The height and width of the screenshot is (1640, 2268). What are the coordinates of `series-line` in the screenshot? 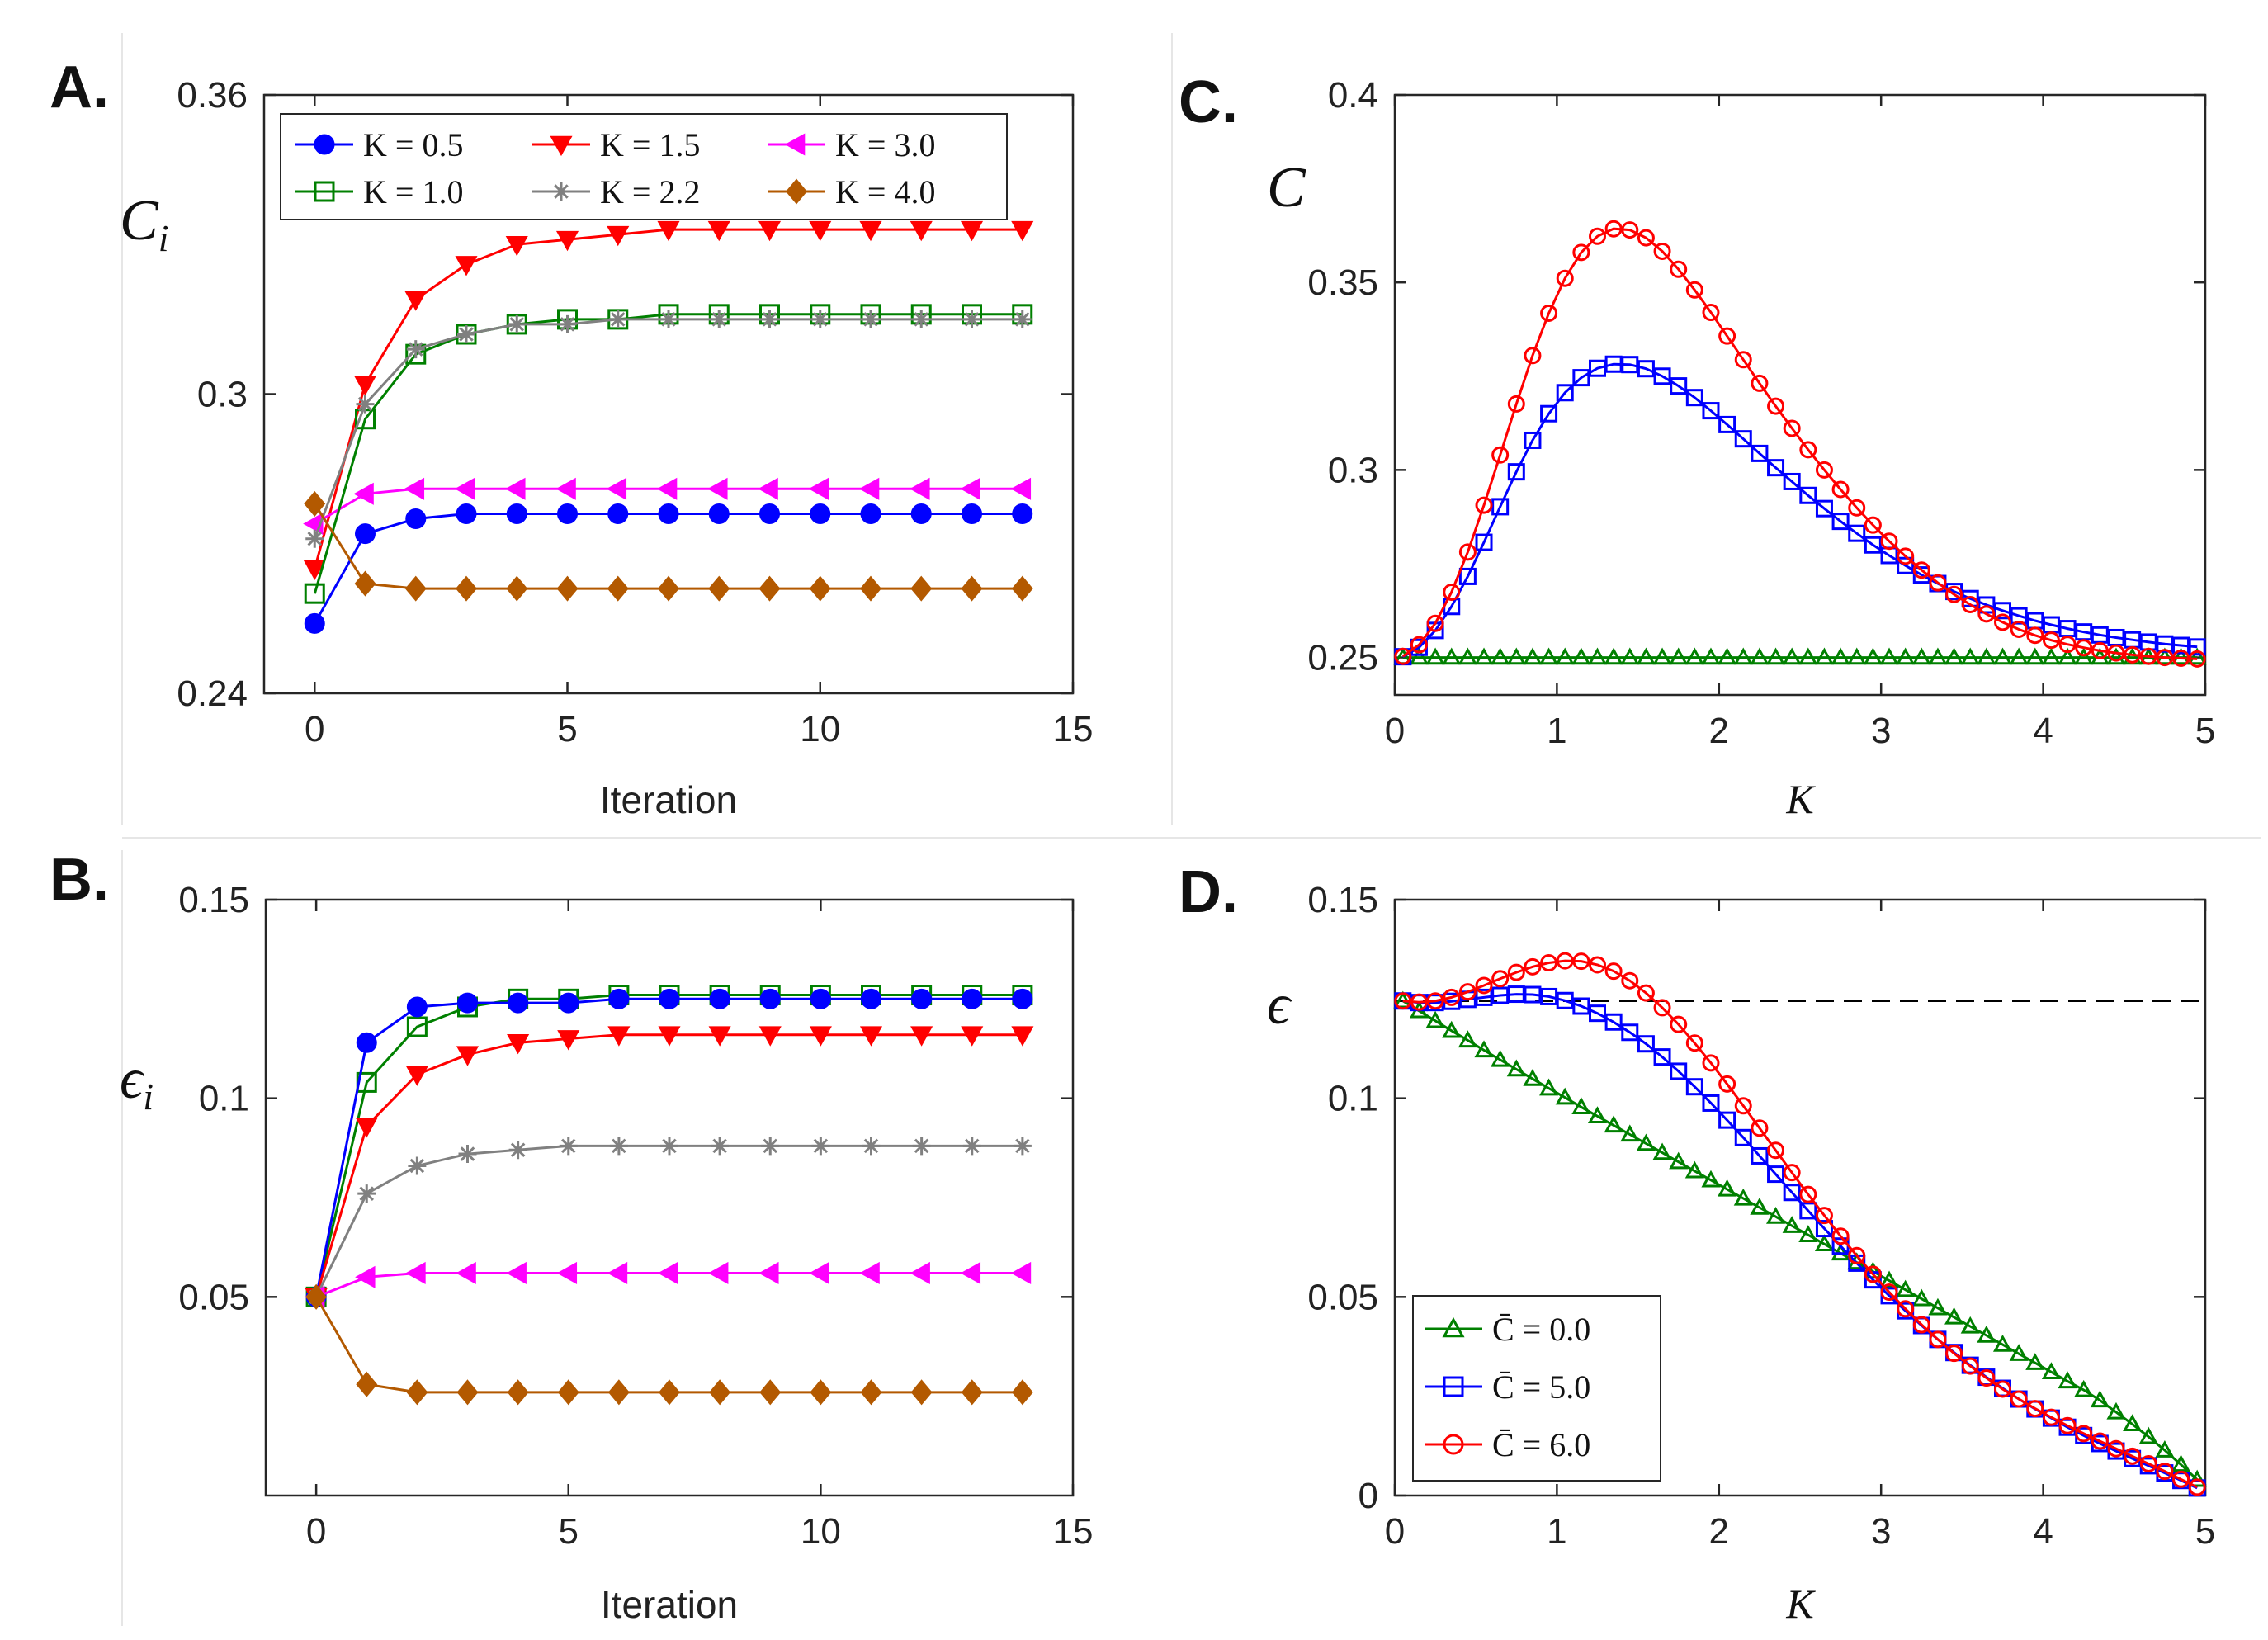 It's located at (668, 453).